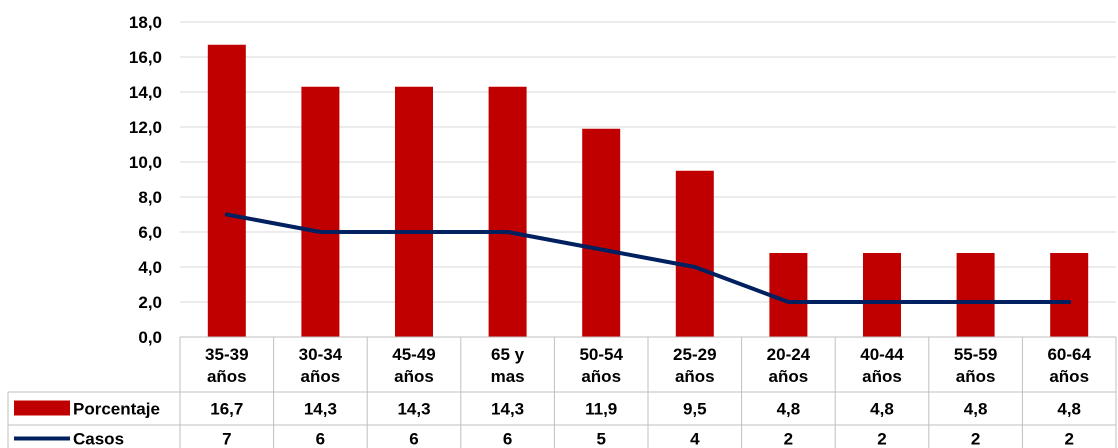  Describe the element at coordinates (116, 409) in the screenshot. I see `legend-label: Porcentaje` at that location.